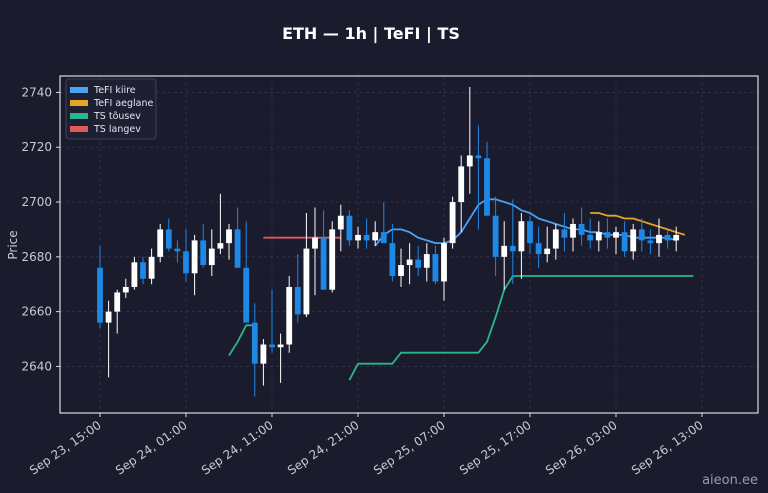  I want to click on legend-label: TS langev, so click(117, 129).